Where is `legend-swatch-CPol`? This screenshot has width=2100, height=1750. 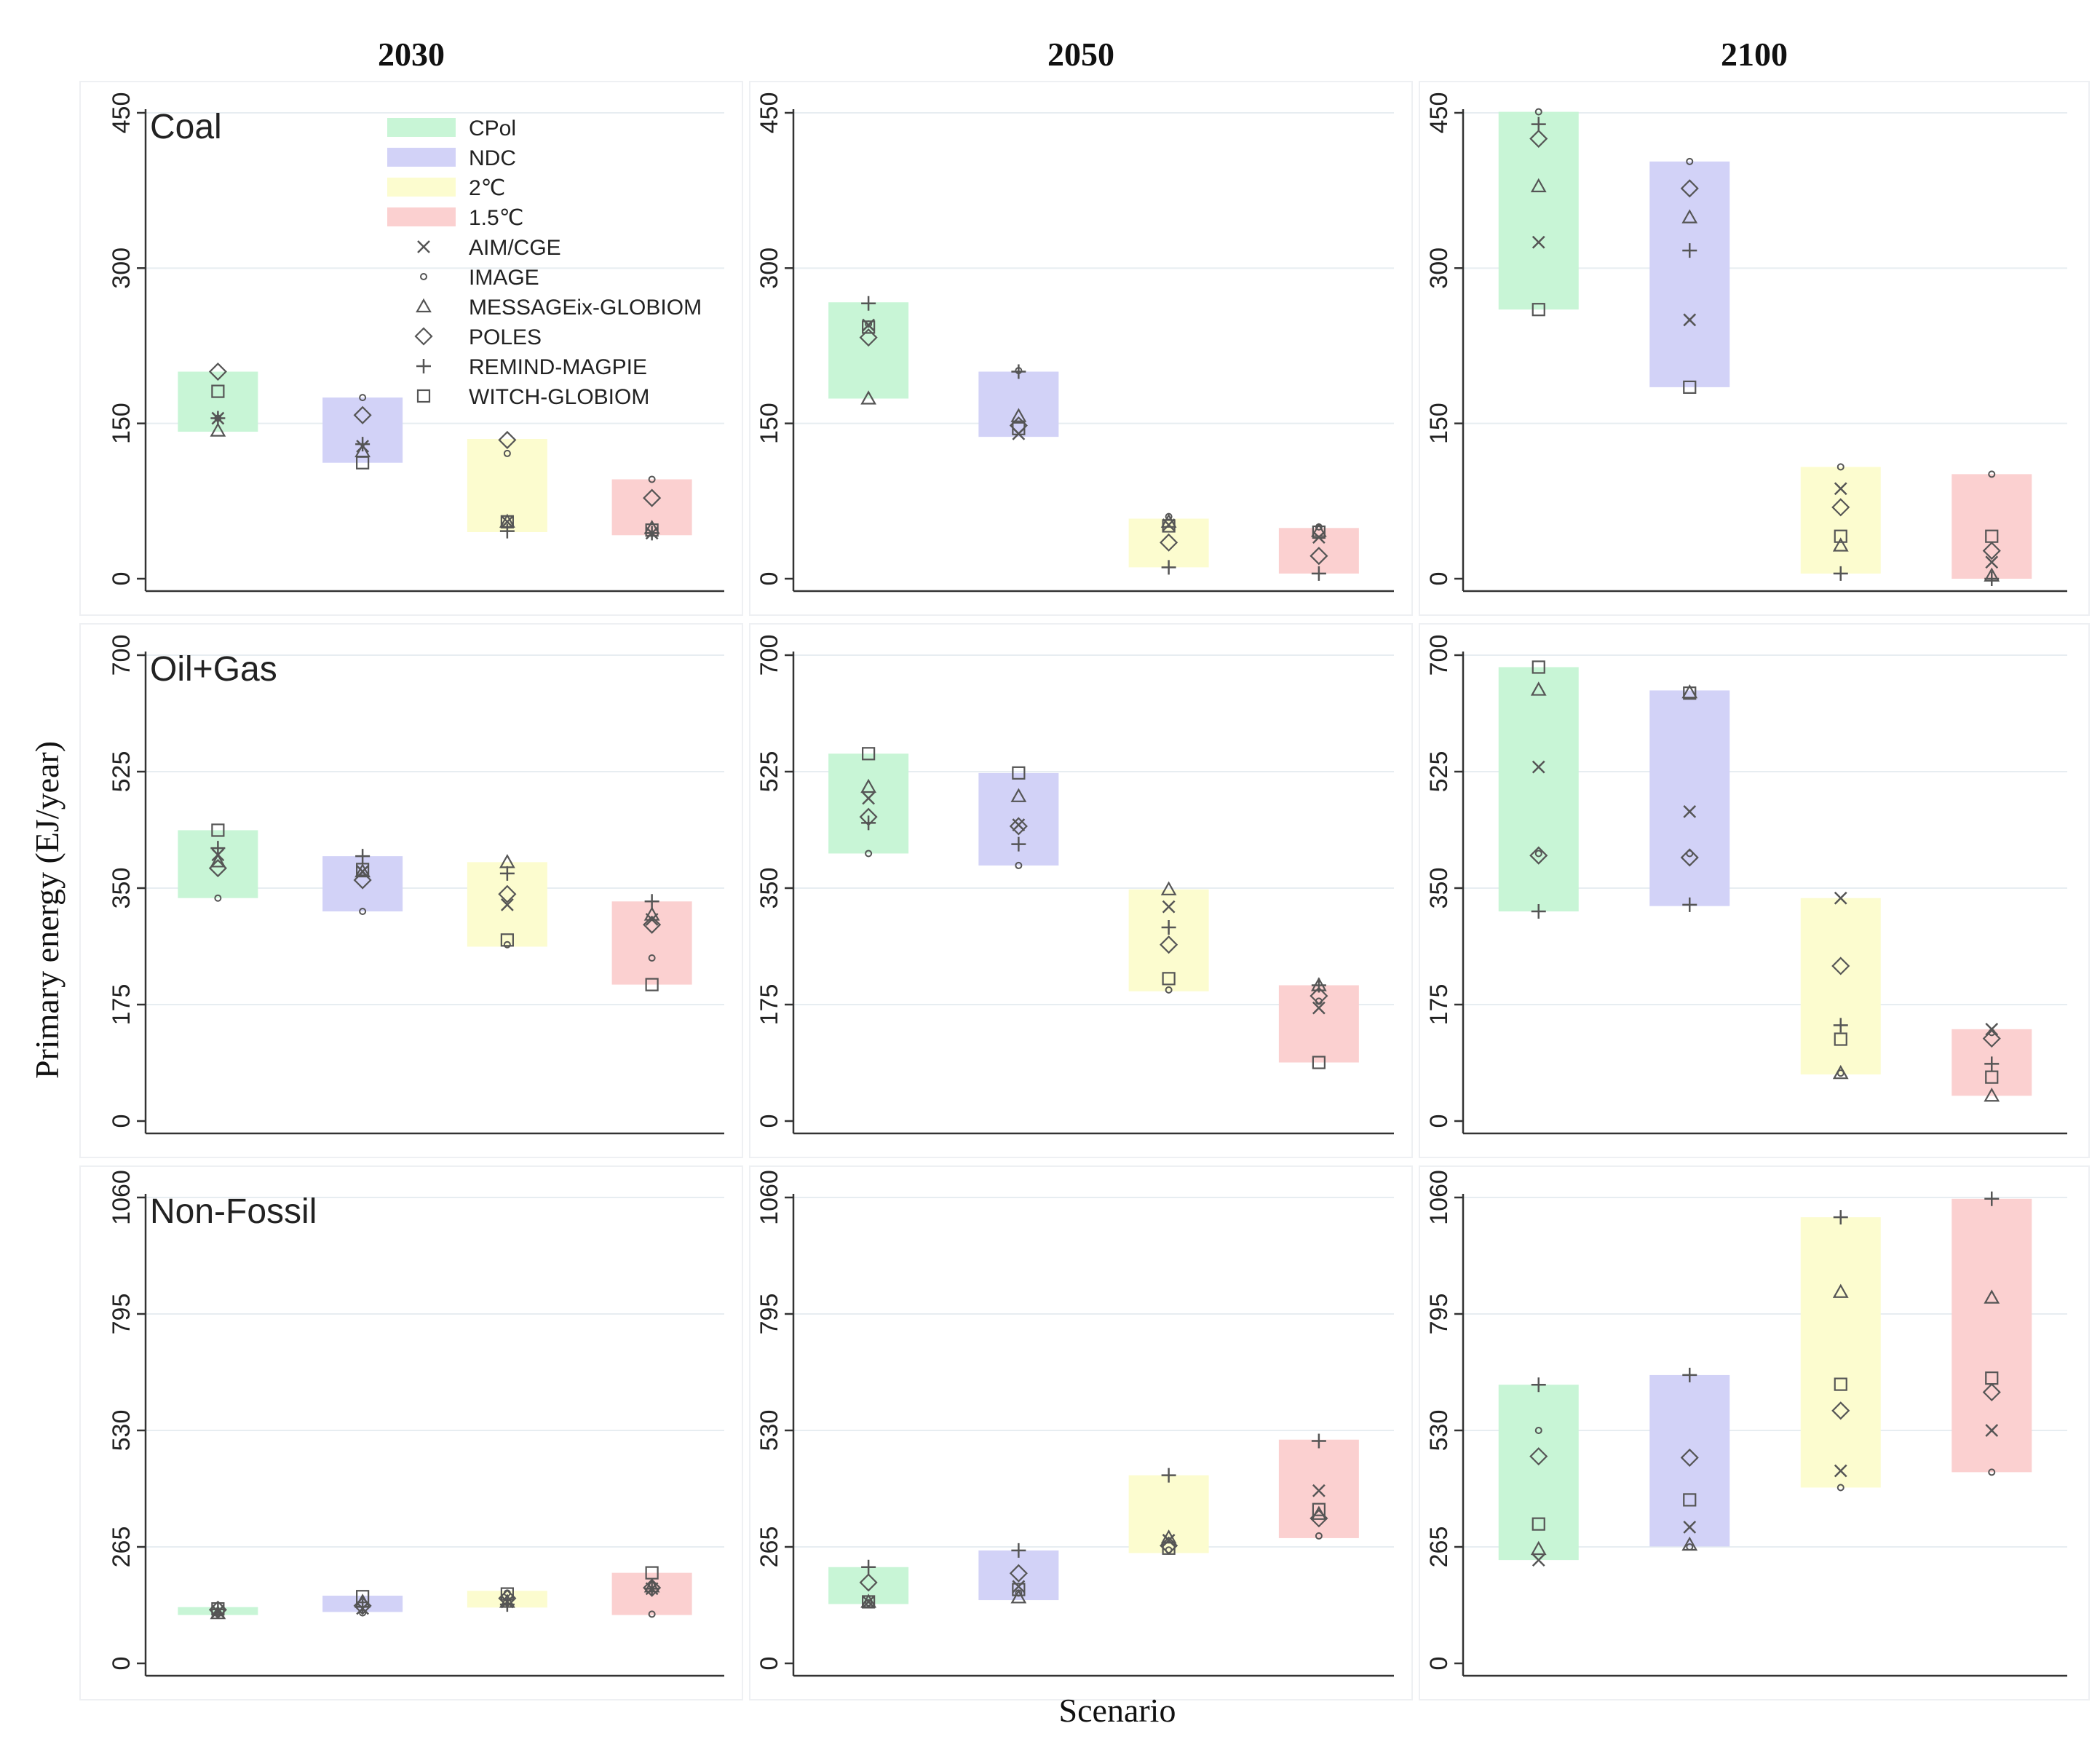 legend-swatch-CPol is located at coordinates (421, 127).